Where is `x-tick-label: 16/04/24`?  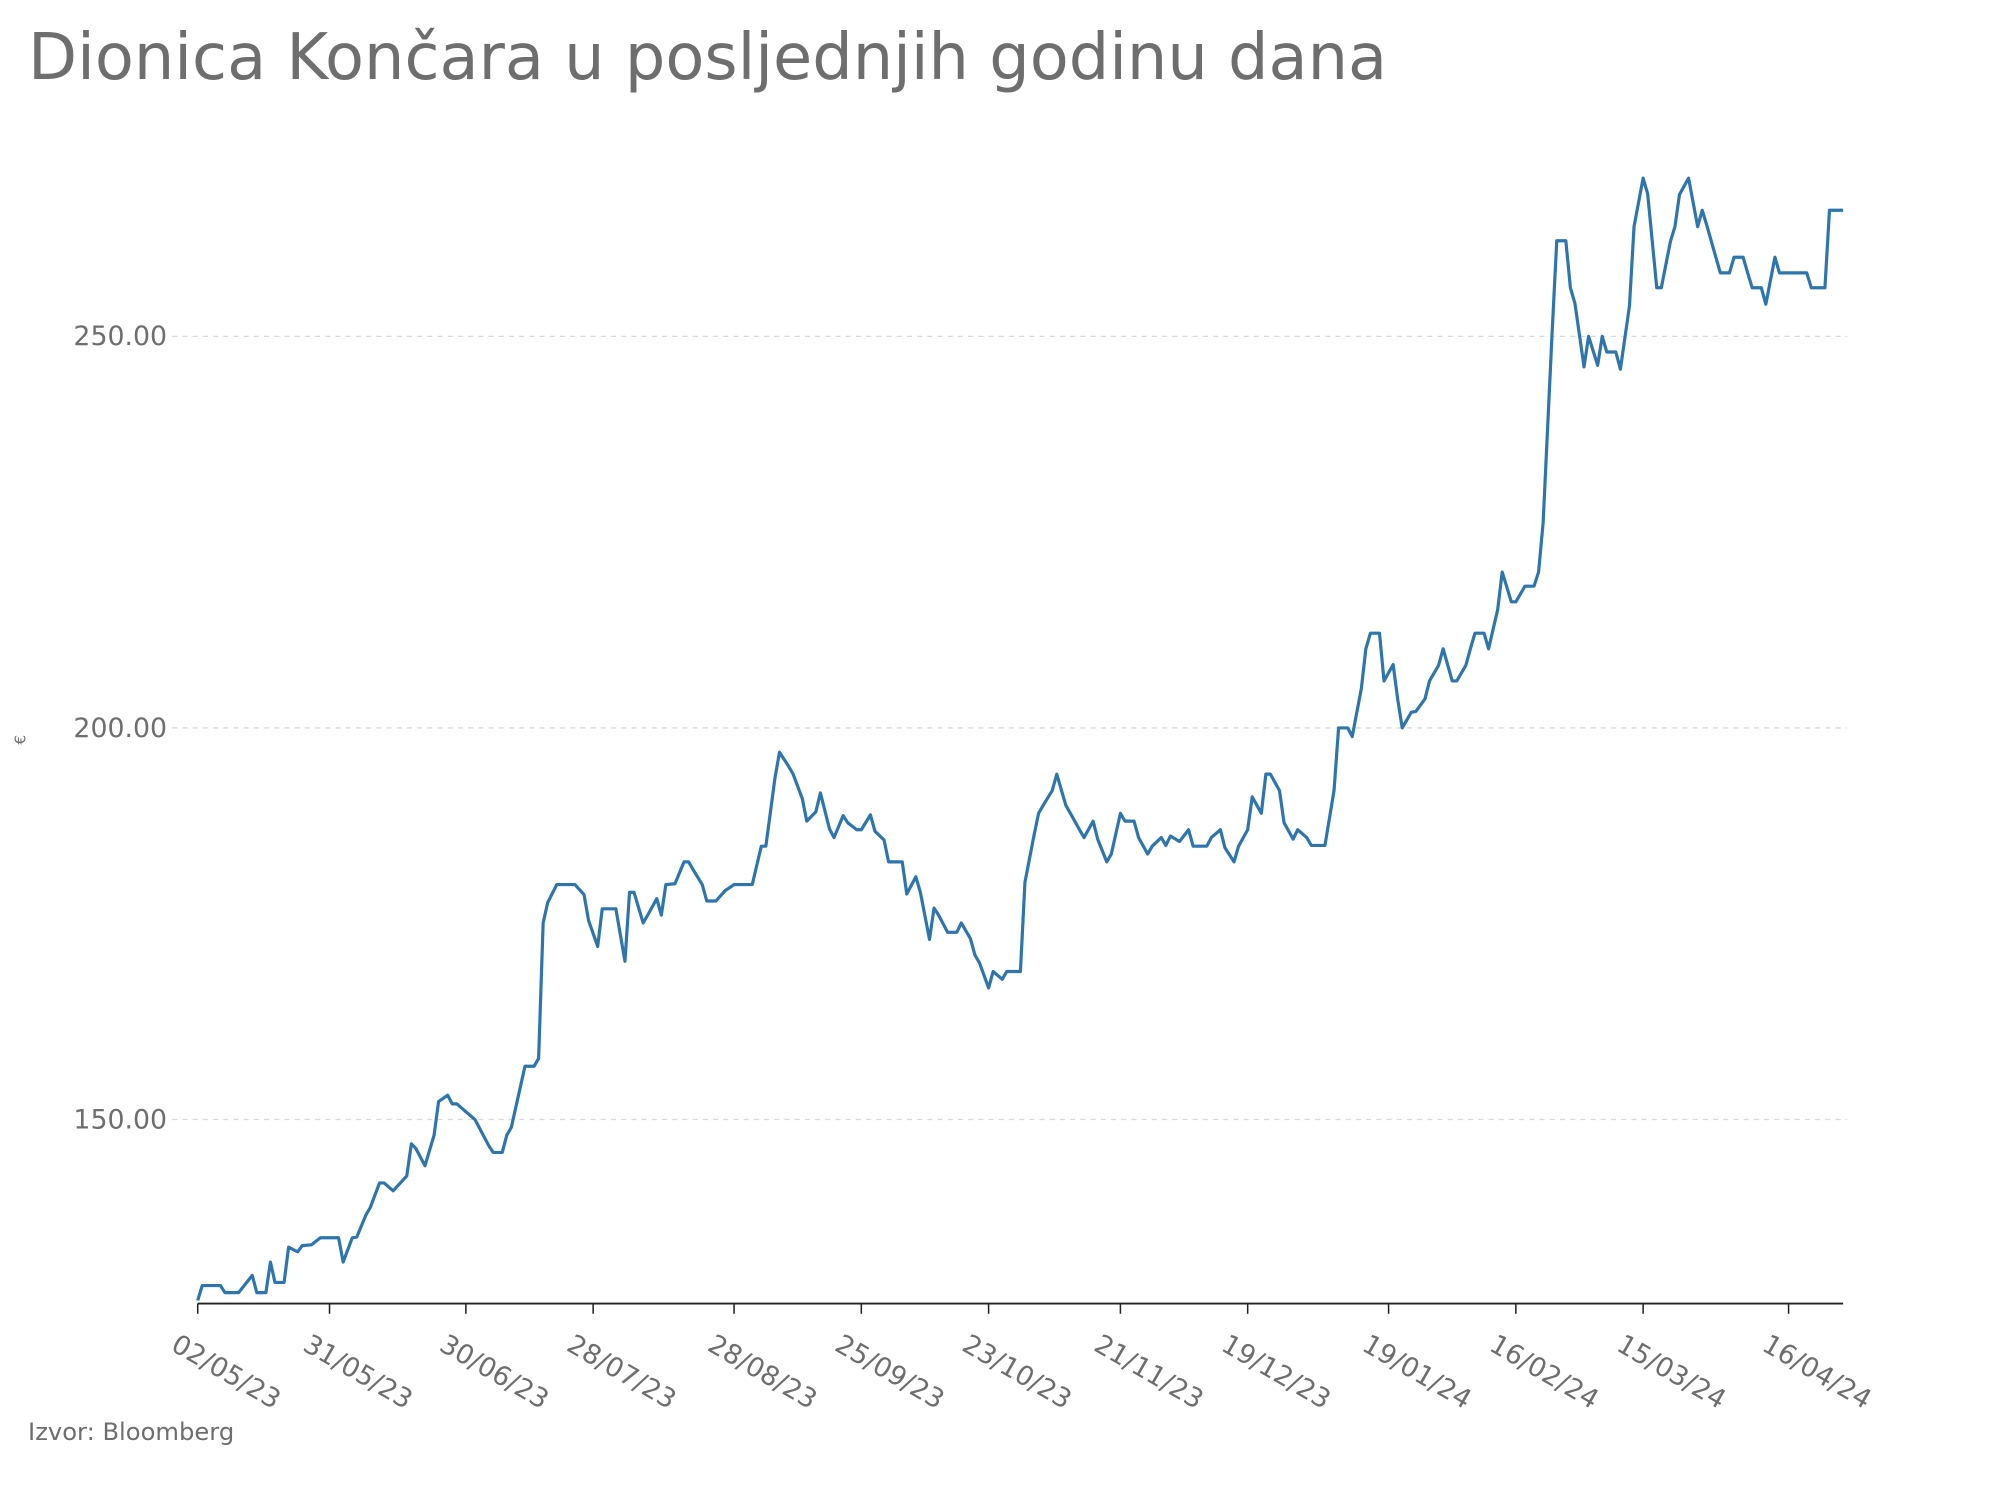
x-tick-label: 16/04/24 is located at coordinates (1817, 1372).